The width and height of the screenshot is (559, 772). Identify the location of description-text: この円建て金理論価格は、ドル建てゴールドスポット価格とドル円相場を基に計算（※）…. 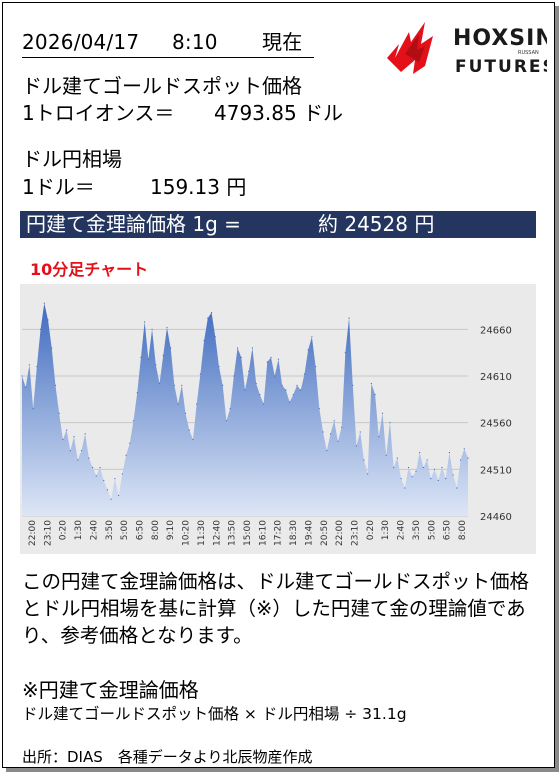
(276, 608).